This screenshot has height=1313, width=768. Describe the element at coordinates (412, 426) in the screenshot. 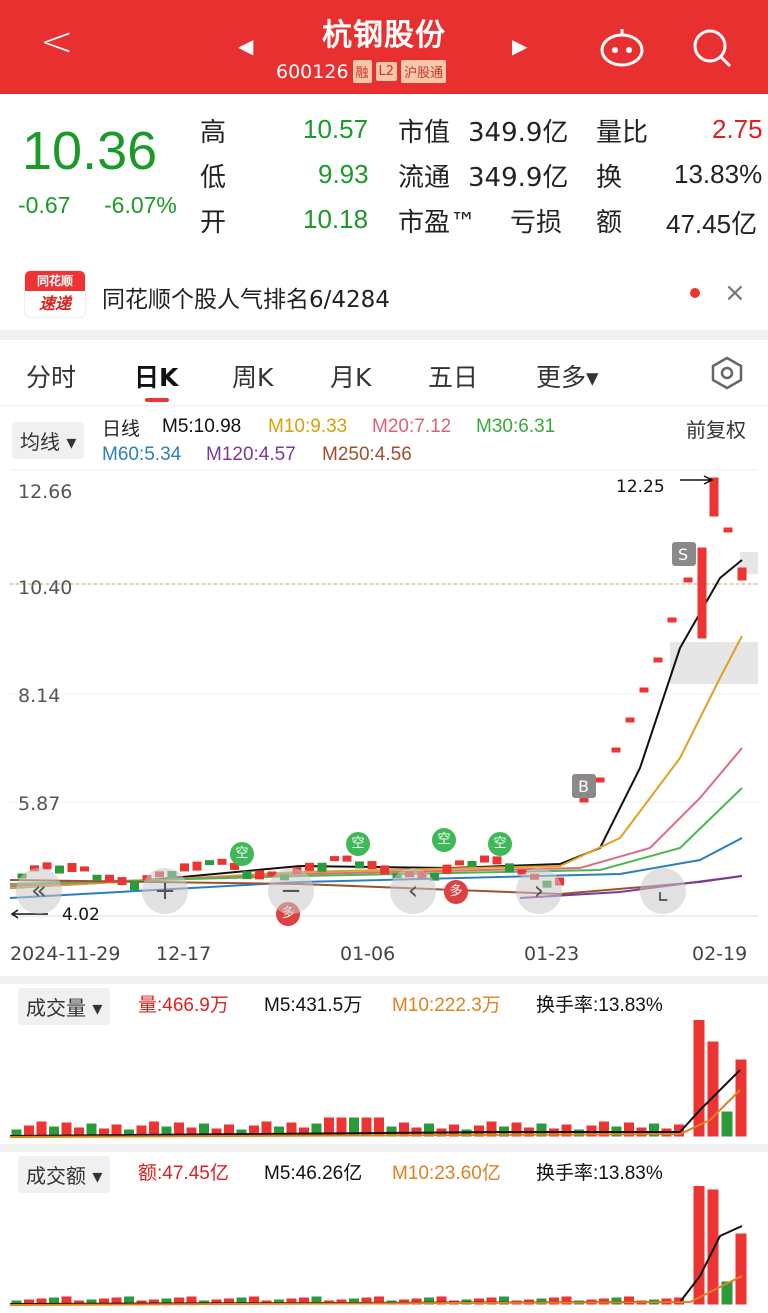

I see `ma20-label: M20:7.12` at that location.